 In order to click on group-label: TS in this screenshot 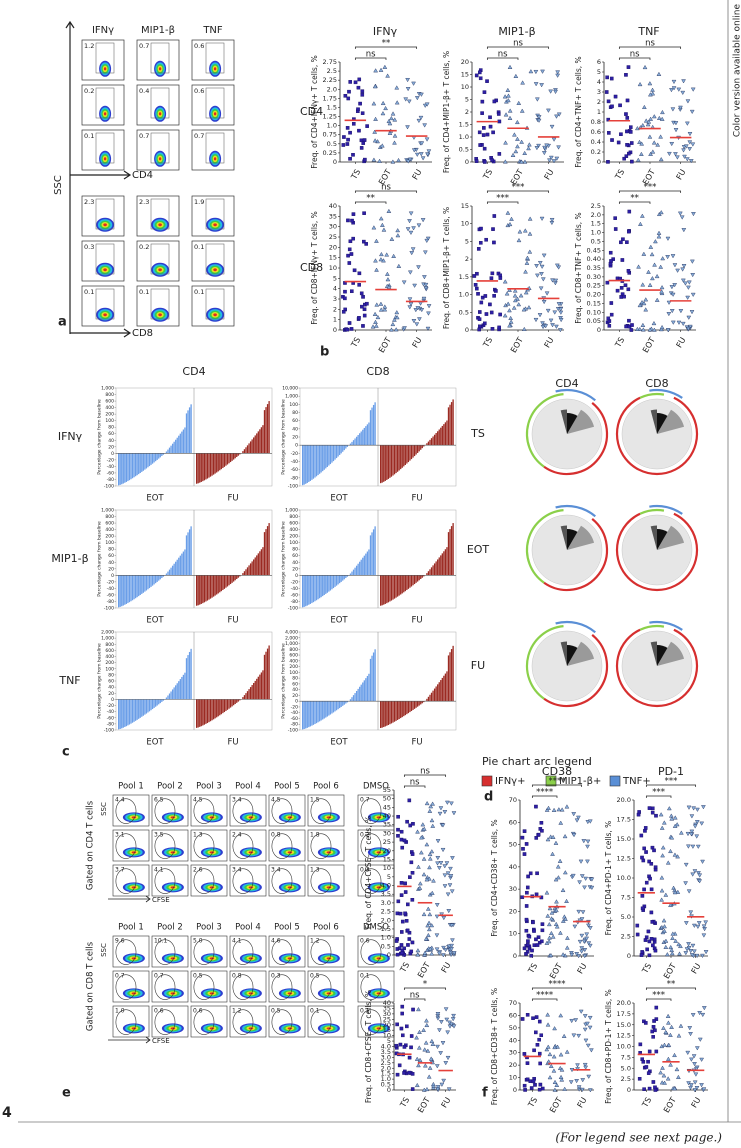, I will do `click(404, 968)`.